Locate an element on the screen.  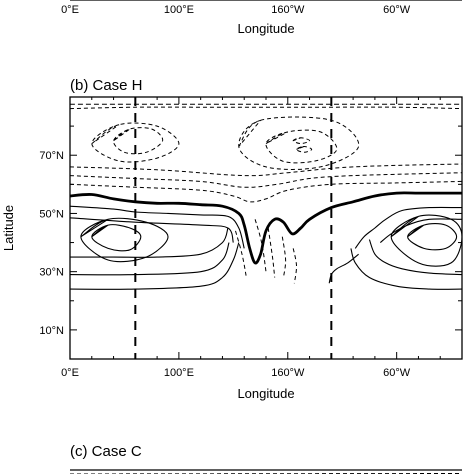
y-tick-label-3: 70°N is located at coordinates (51, 156).